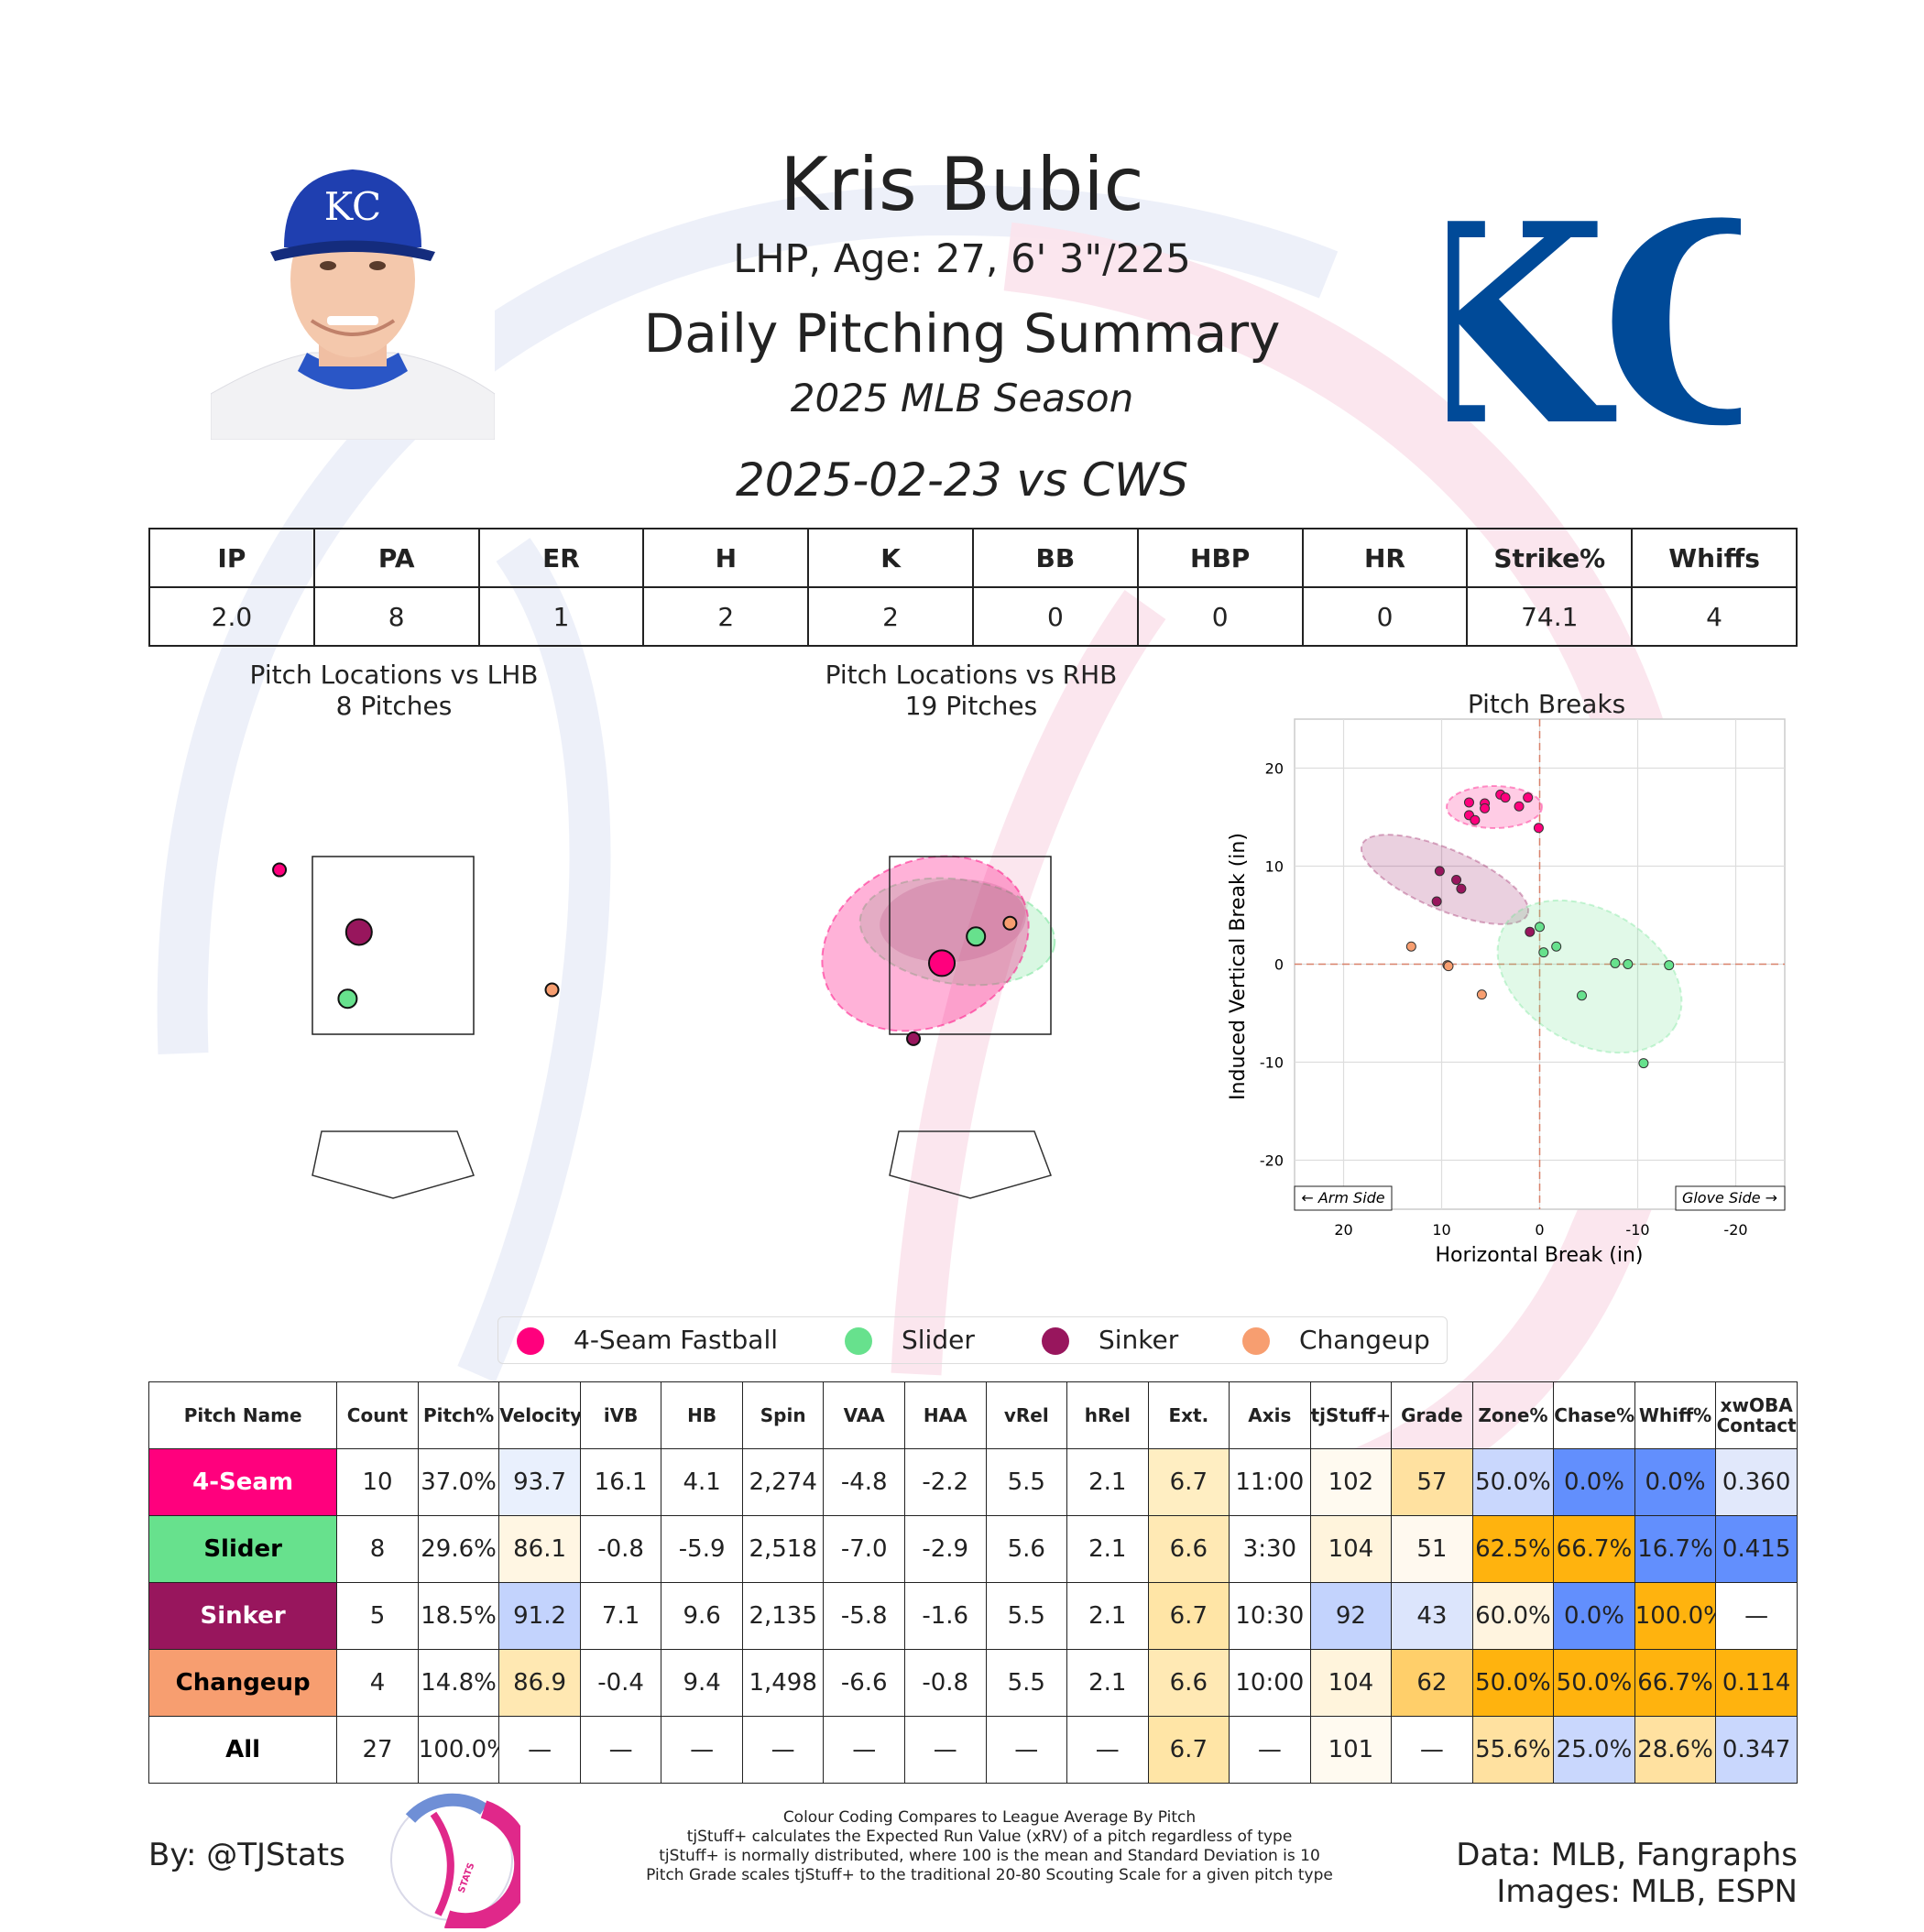 This screenshot has height=1932, width=1924. I want to click on pitch-table-header-axis: Axis, so click(1270, 1415).